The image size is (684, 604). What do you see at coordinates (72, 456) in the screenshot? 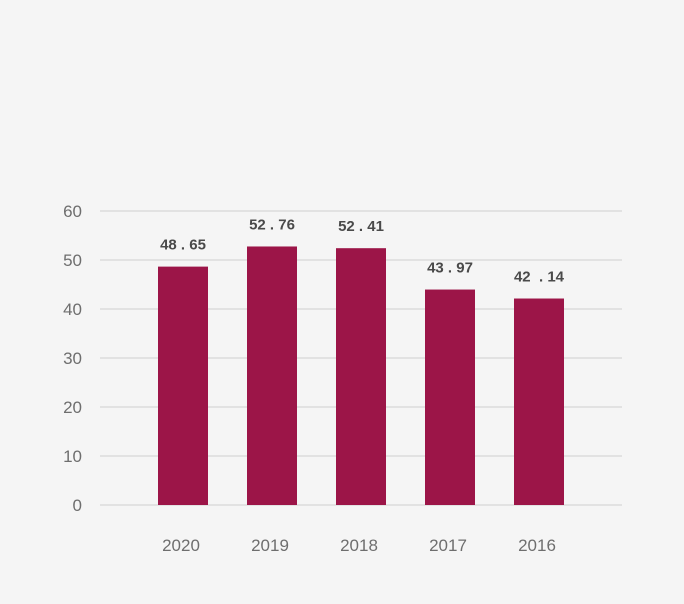
I see `y-tick-label: 10` at bounding box center [72, 456].